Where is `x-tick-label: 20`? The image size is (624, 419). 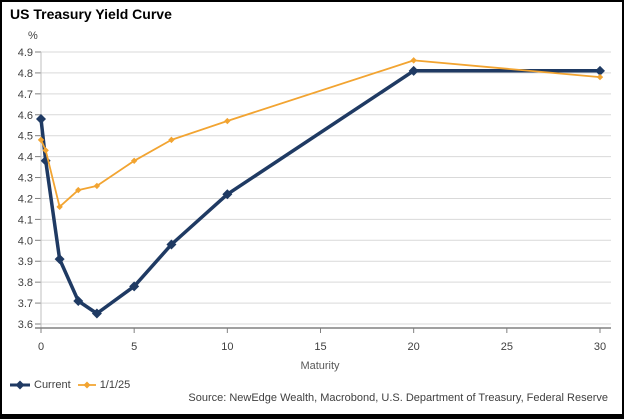
x-tick-label: 20 is located at coordinates (414, 347).